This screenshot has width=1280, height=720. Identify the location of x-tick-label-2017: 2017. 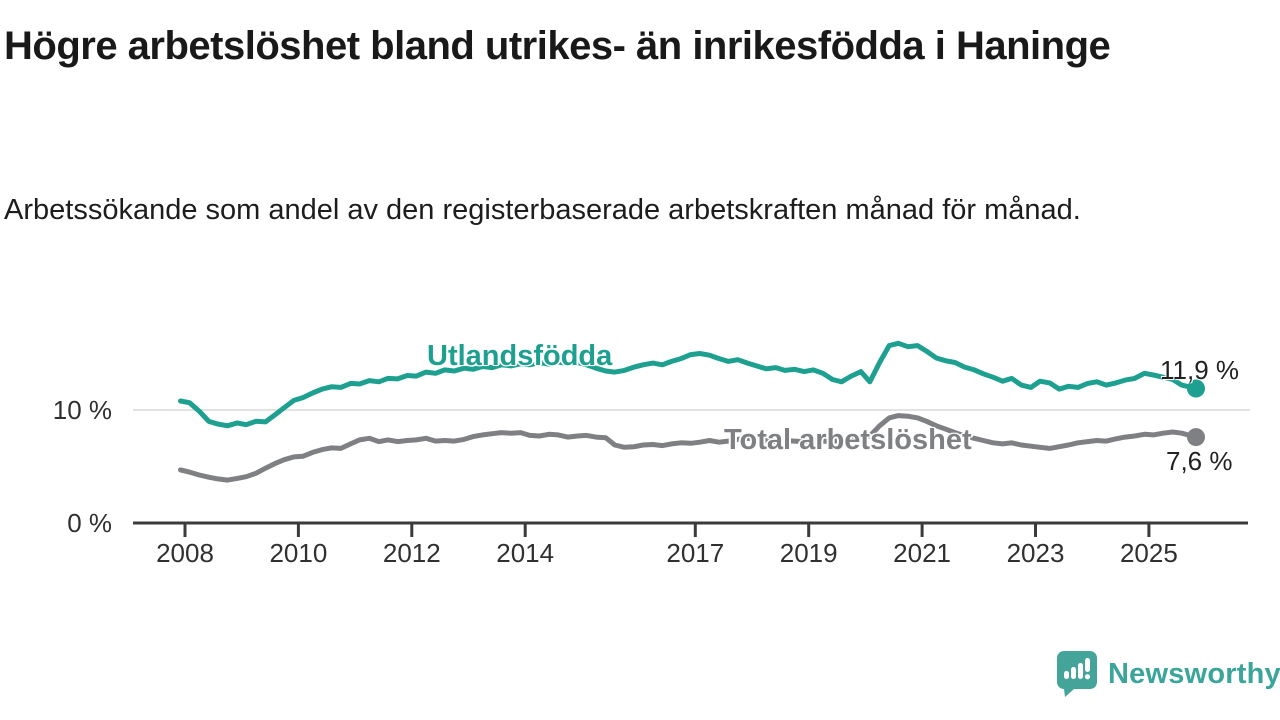
(695, 553).